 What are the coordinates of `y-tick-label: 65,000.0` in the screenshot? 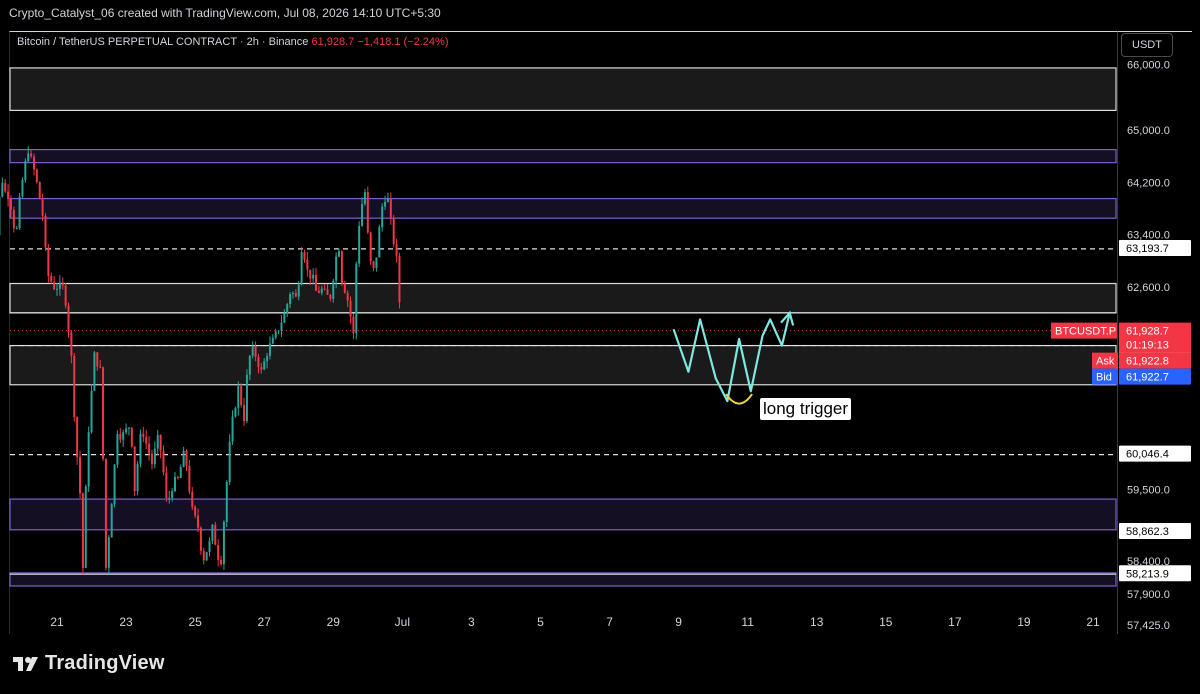 It's located at (1148, 131).